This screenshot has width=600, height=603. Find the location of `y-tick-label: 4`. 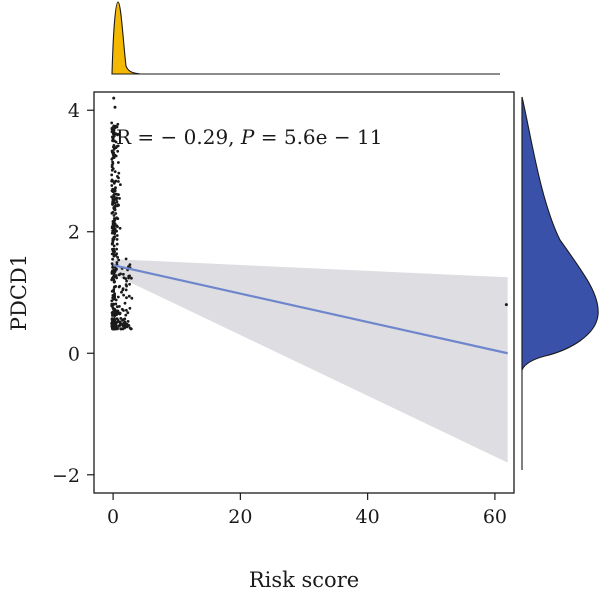

y-tick-label: 4 is located at coordinates (74, 111).